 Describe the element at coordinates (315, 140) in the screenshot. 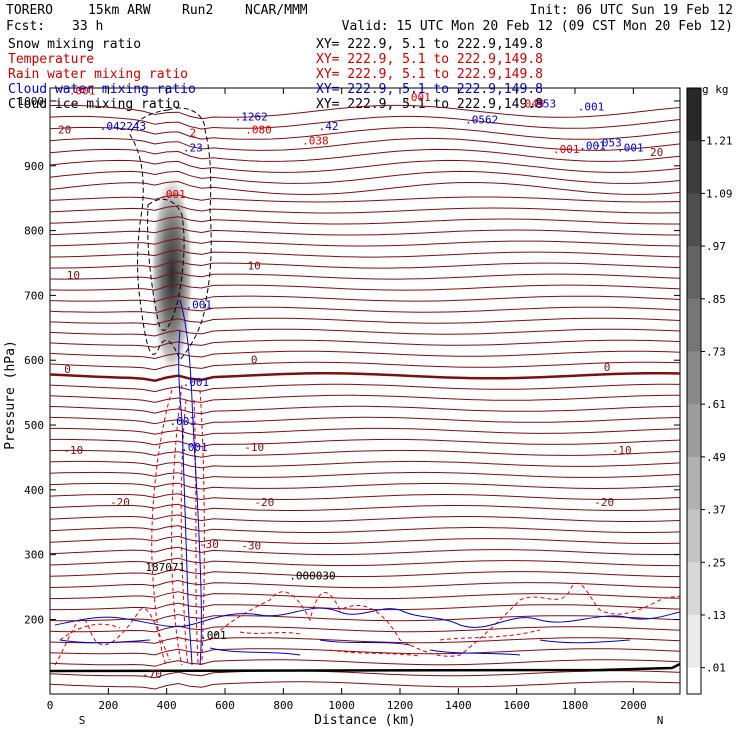

I see `rain-label: .038` at that location.